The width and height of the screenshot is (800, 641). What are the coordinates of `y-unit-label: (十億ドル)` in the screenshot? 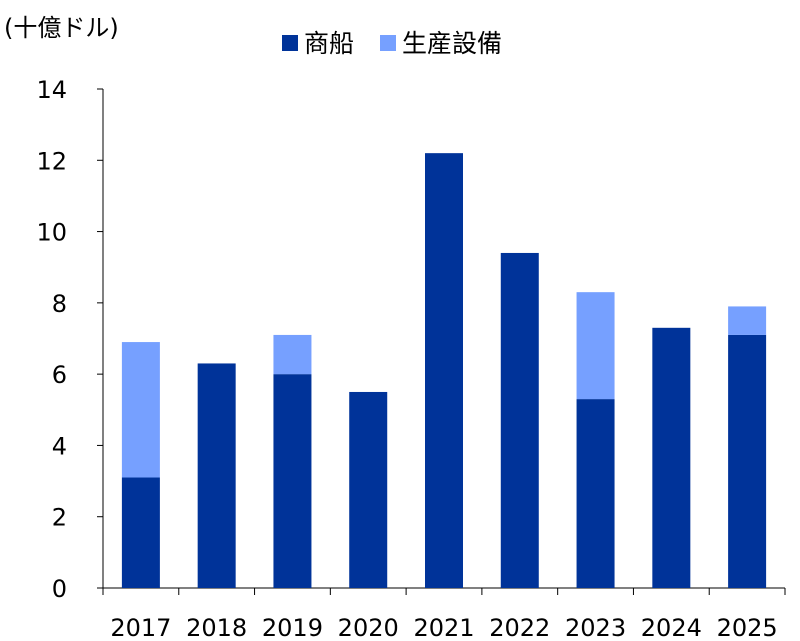 It's located at (61, 28).